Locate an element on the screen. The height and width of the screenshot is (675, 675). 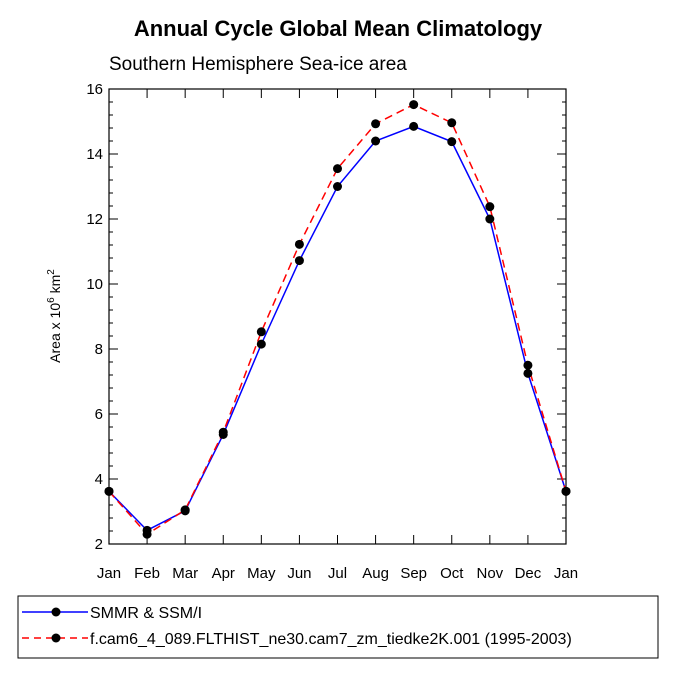
legend-box is located at coordinates (338, 627).